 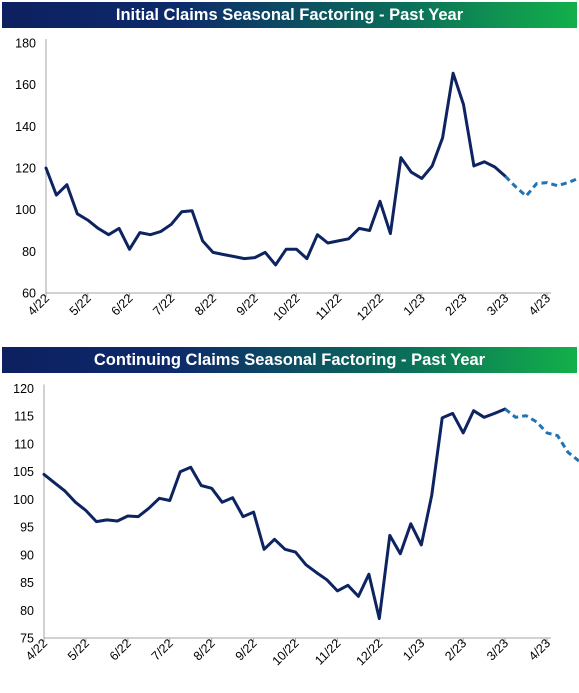 What do you see at coordinates (25, 85) in the screenshot?
I see `y-tick-label: 160` at bounding box center [25, 85].